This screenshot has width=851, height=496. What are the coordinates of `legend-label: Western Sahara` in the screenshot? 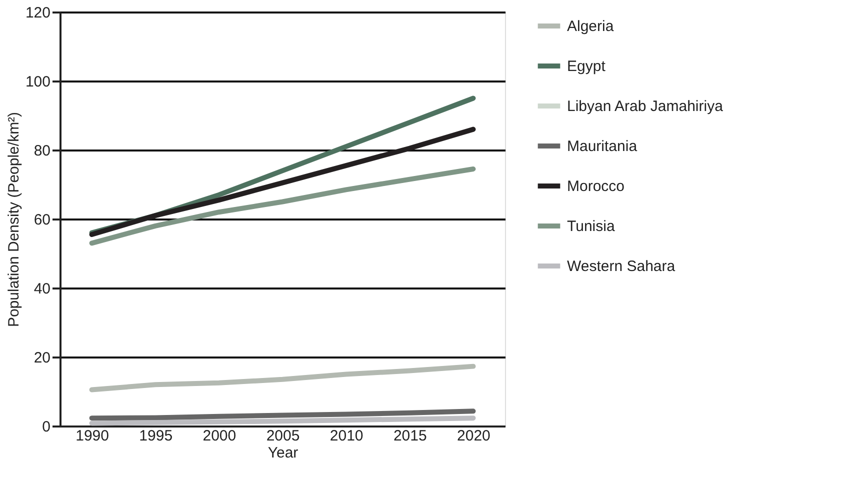 It's located at (621, 266).